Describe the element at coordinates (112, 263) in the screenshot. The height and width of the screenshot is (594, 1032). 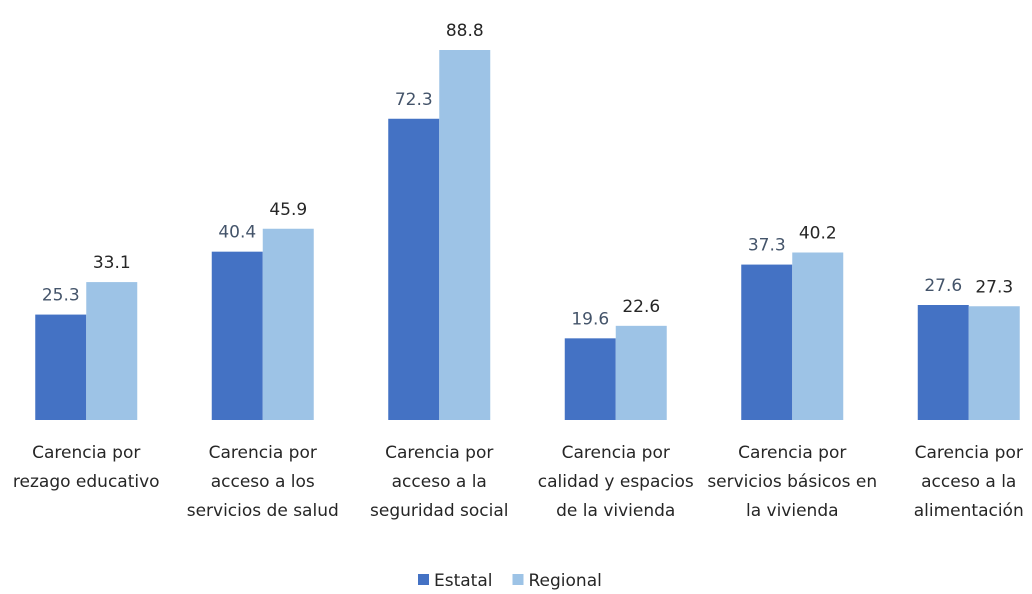
I see `value-label: 33.1` at that location.